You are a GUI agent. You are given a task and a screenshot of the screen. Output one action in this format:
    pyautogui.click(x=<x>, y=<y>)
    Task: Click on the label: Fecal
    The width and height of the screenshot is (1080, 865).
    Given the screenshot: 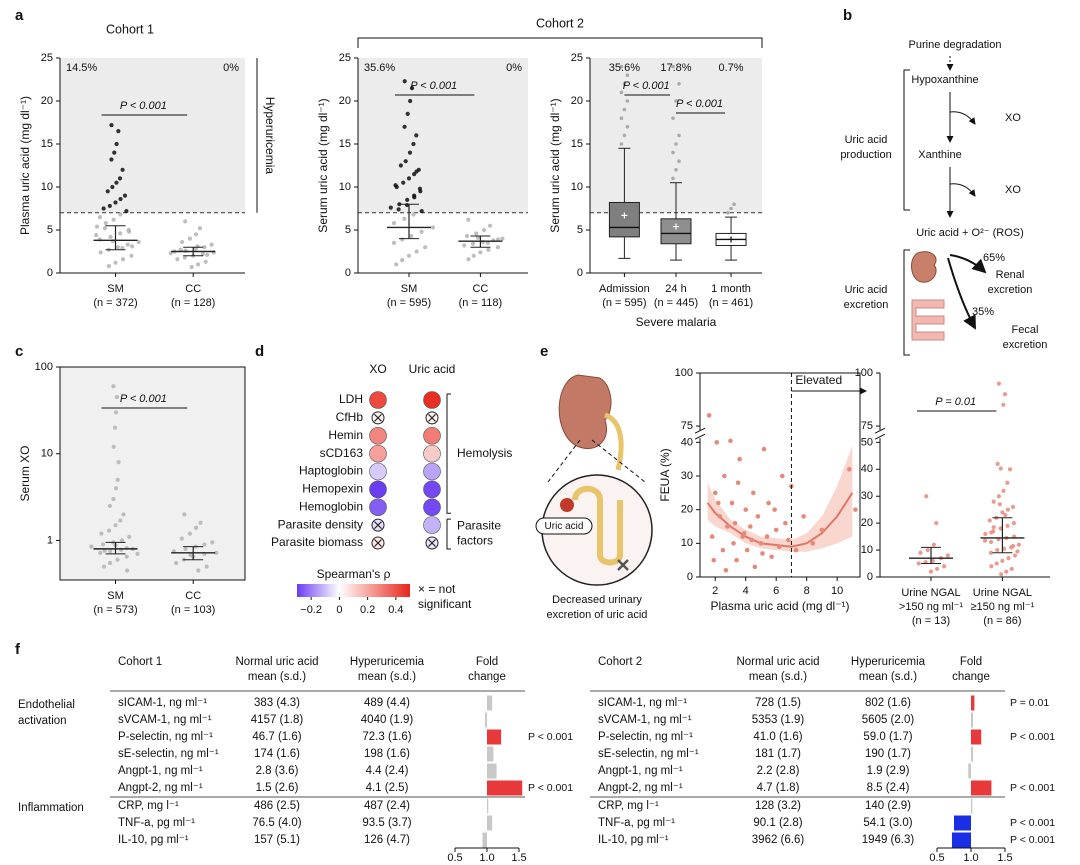 What is the action you would take?
    pyautogui.click(x=1025, y=330)
    